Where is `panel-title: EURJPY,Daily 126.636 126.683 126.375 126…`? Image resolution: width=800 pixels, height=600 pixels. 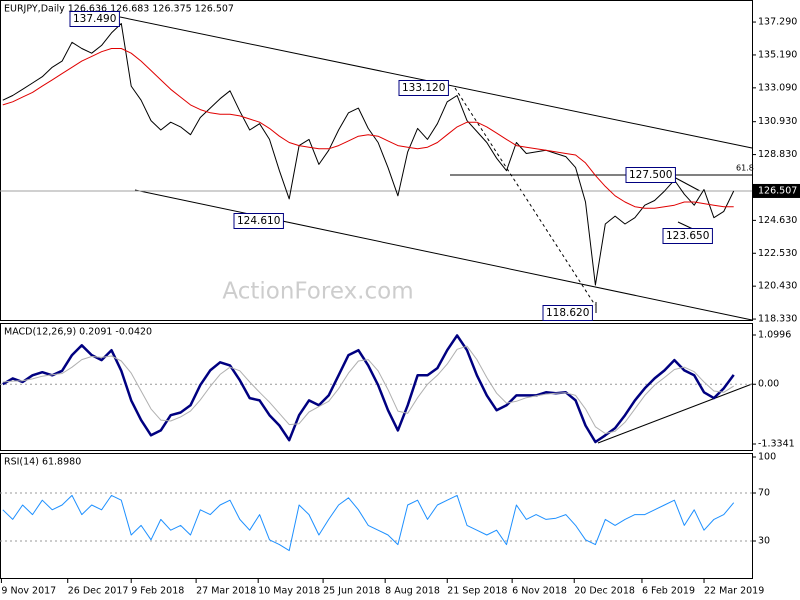
panel-title: EURJPY,Daily 126.636 126.683 126.375 126… is located at coordinates (119, 9).